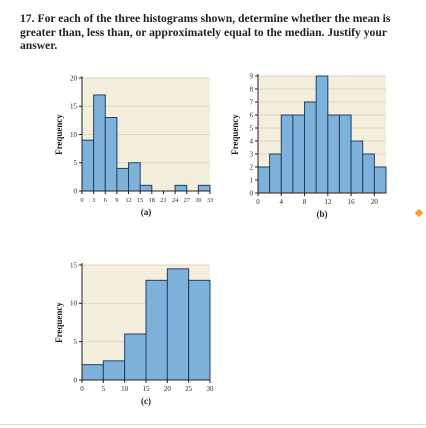 The width and height of the screenshot is (426, 428). I want to click on x-tick-label: 3, so click(93, 200).